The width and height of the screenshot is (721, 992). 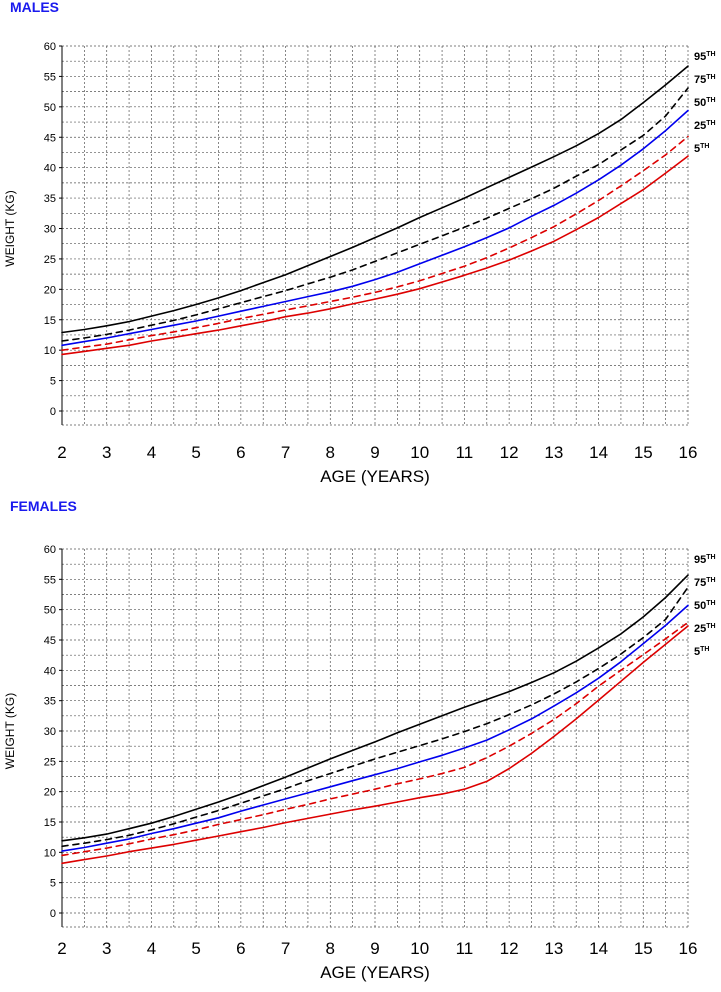 I want to click on males-x-tick-label: 12, so click(x=509, y=452).